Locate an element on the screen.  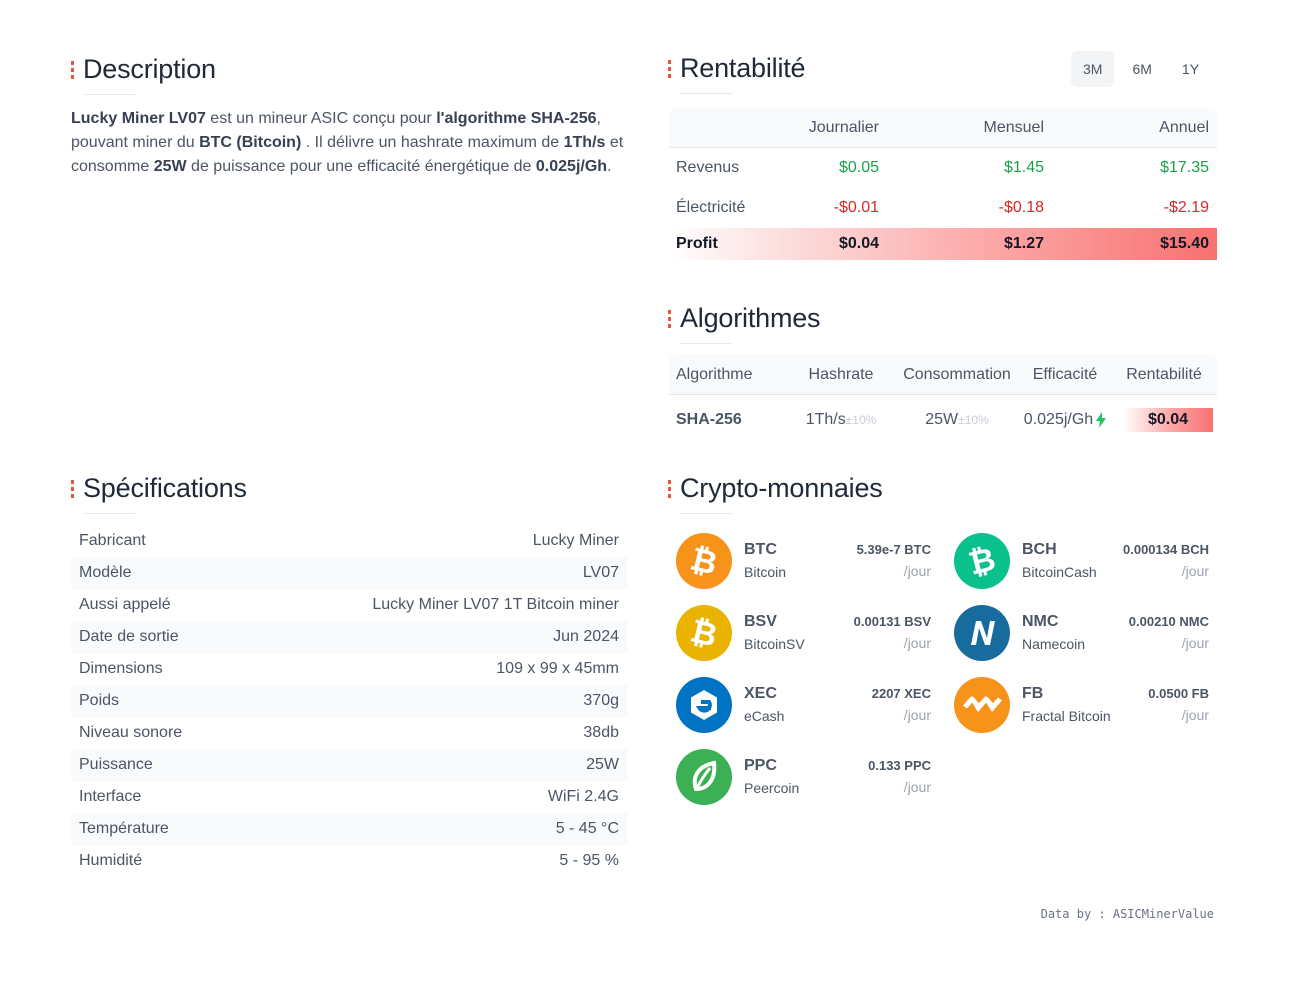
description-segment: est un mineur ASIC conçu pour is located at coordinates (321, 118).